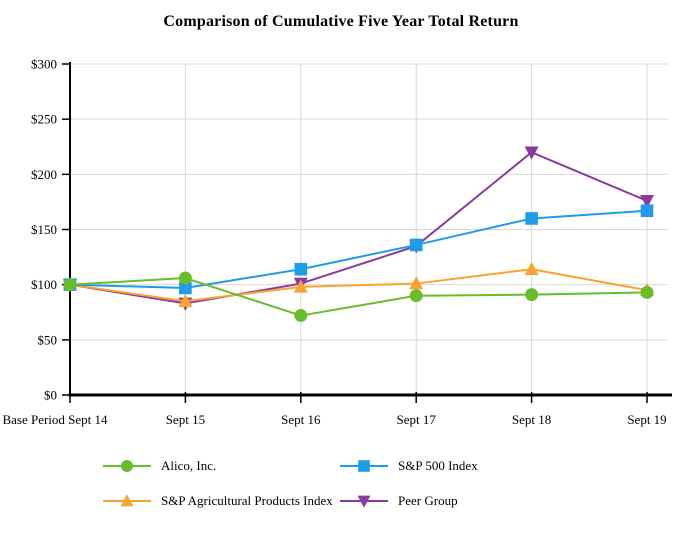  I want to click on peer-group-line-marker-icon, so click(364, 501).